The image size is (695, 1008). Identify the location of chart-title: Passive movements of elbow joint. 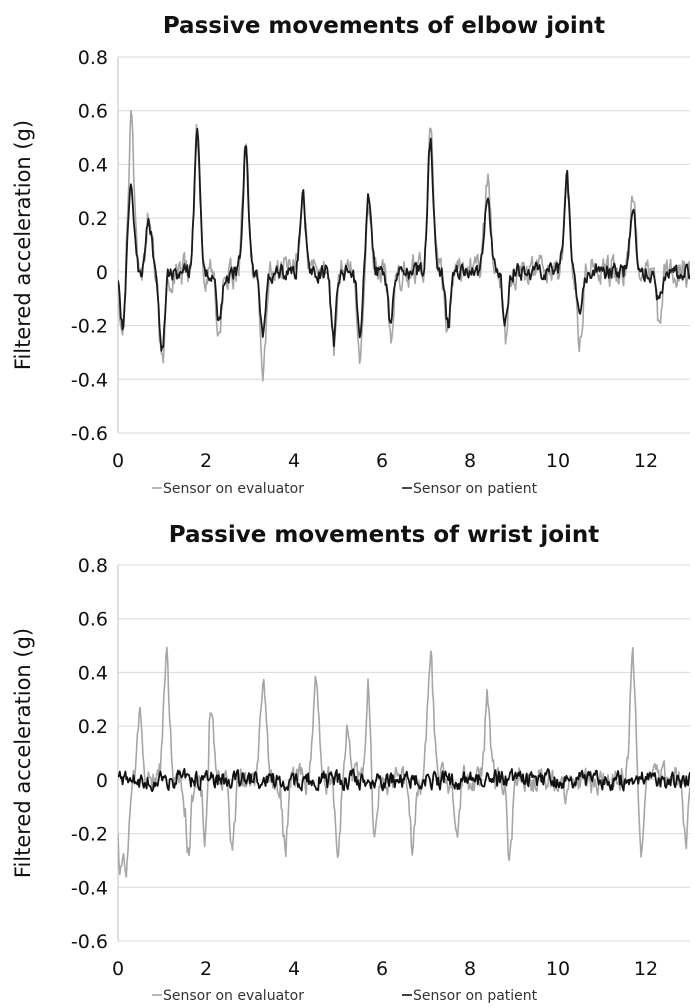
(384, 26).